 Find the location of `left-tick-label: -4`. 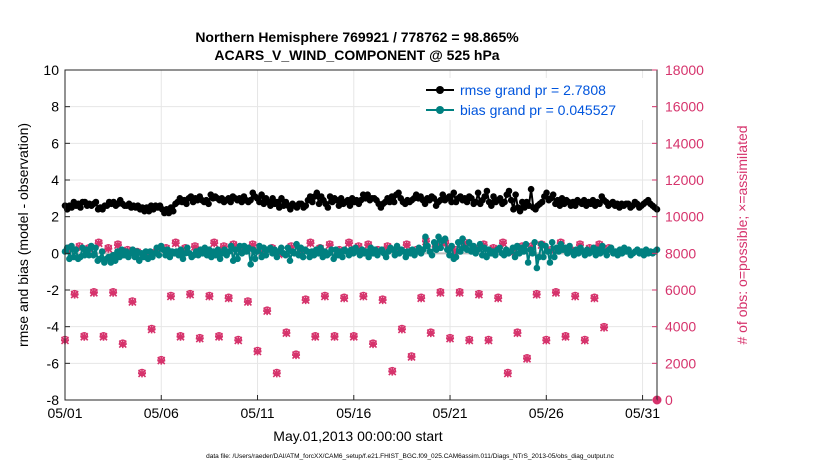

left-tick-label: -4 is located at coordinates (53, 327).